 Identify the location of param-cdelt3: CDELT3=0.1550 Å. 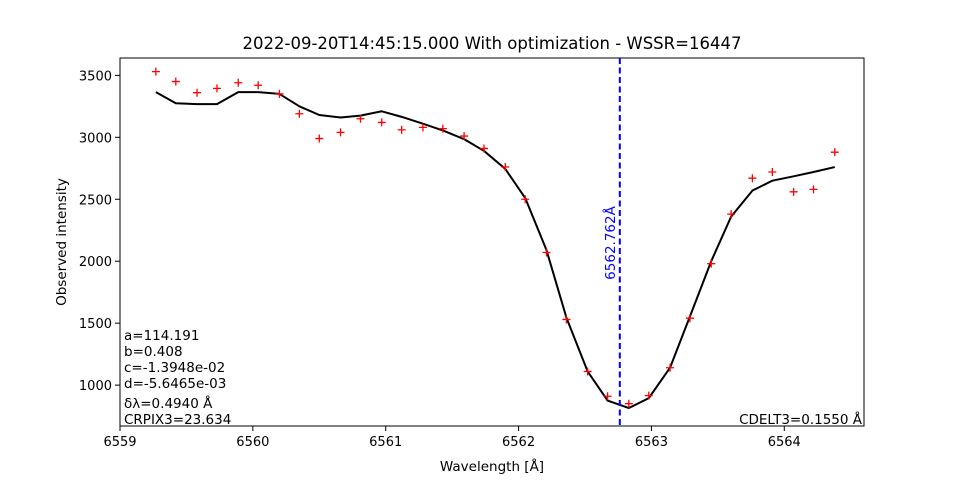
(801, 419).